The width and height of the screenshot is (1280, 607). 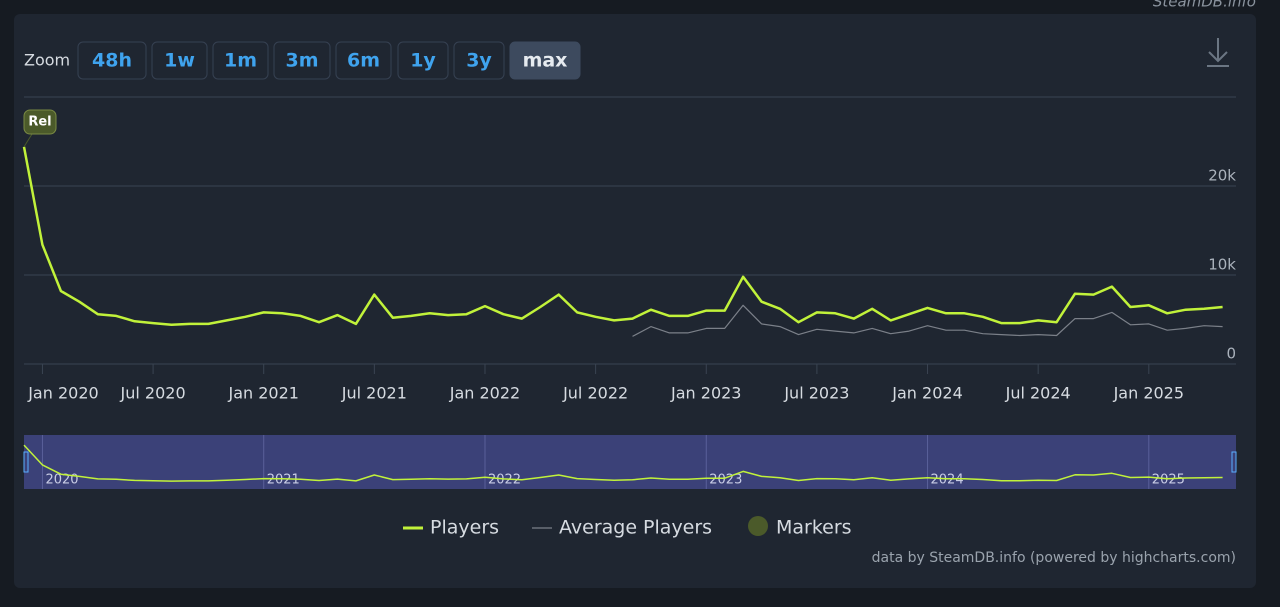 I want to click on zoom-button-label: 1w, so click(x=179, y=61).